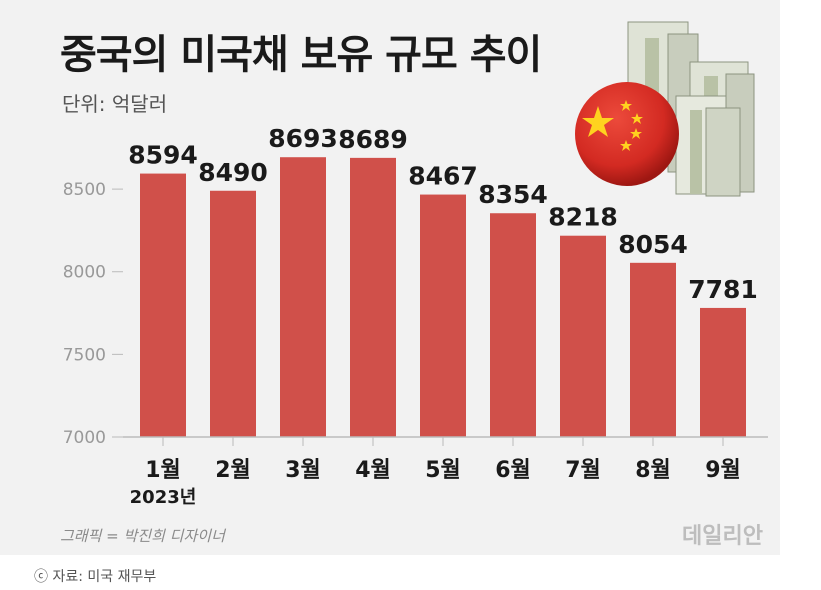 This screenshot has height=590, width=821. Describe the element at coordinates (513, 194) in the screenshot. I see `bar-value-label: 8354` at that location.